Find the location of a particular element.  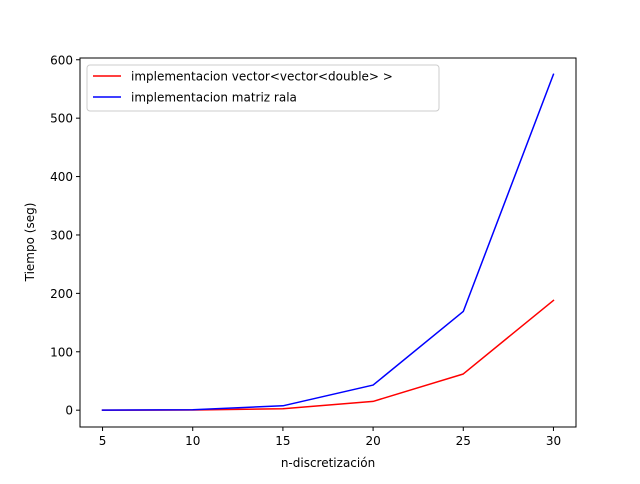

y-axis-label: Tiempo (seg) is located at coordinates (30, 243).